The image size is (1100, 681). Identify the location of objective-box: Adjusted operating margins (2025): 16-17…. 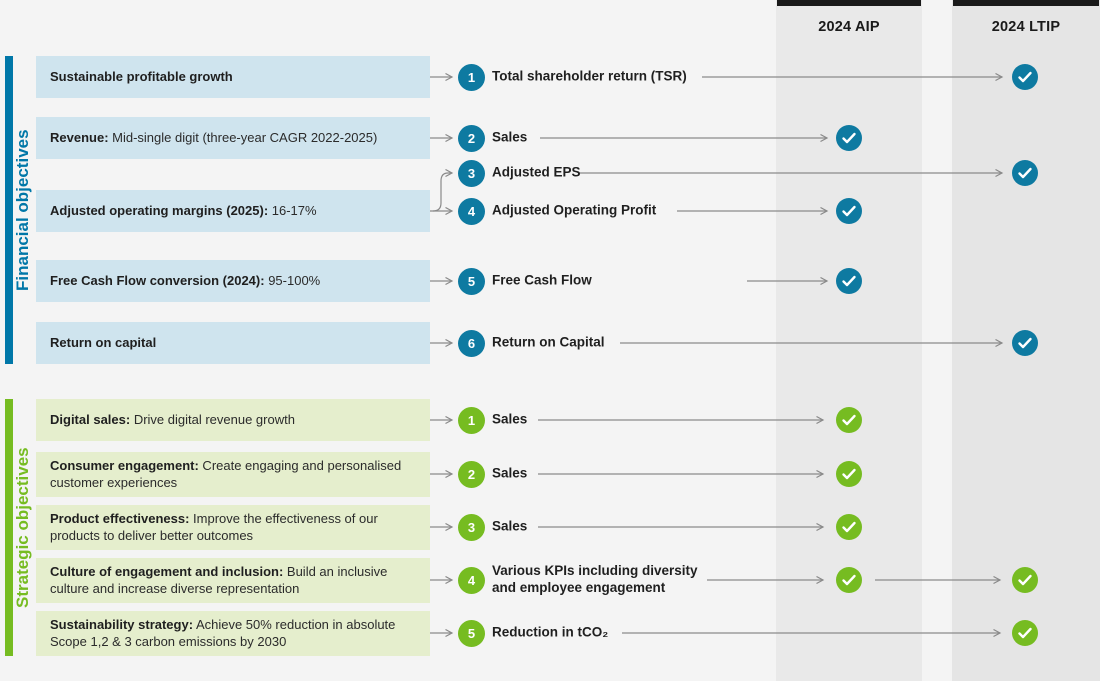
(233, 211).